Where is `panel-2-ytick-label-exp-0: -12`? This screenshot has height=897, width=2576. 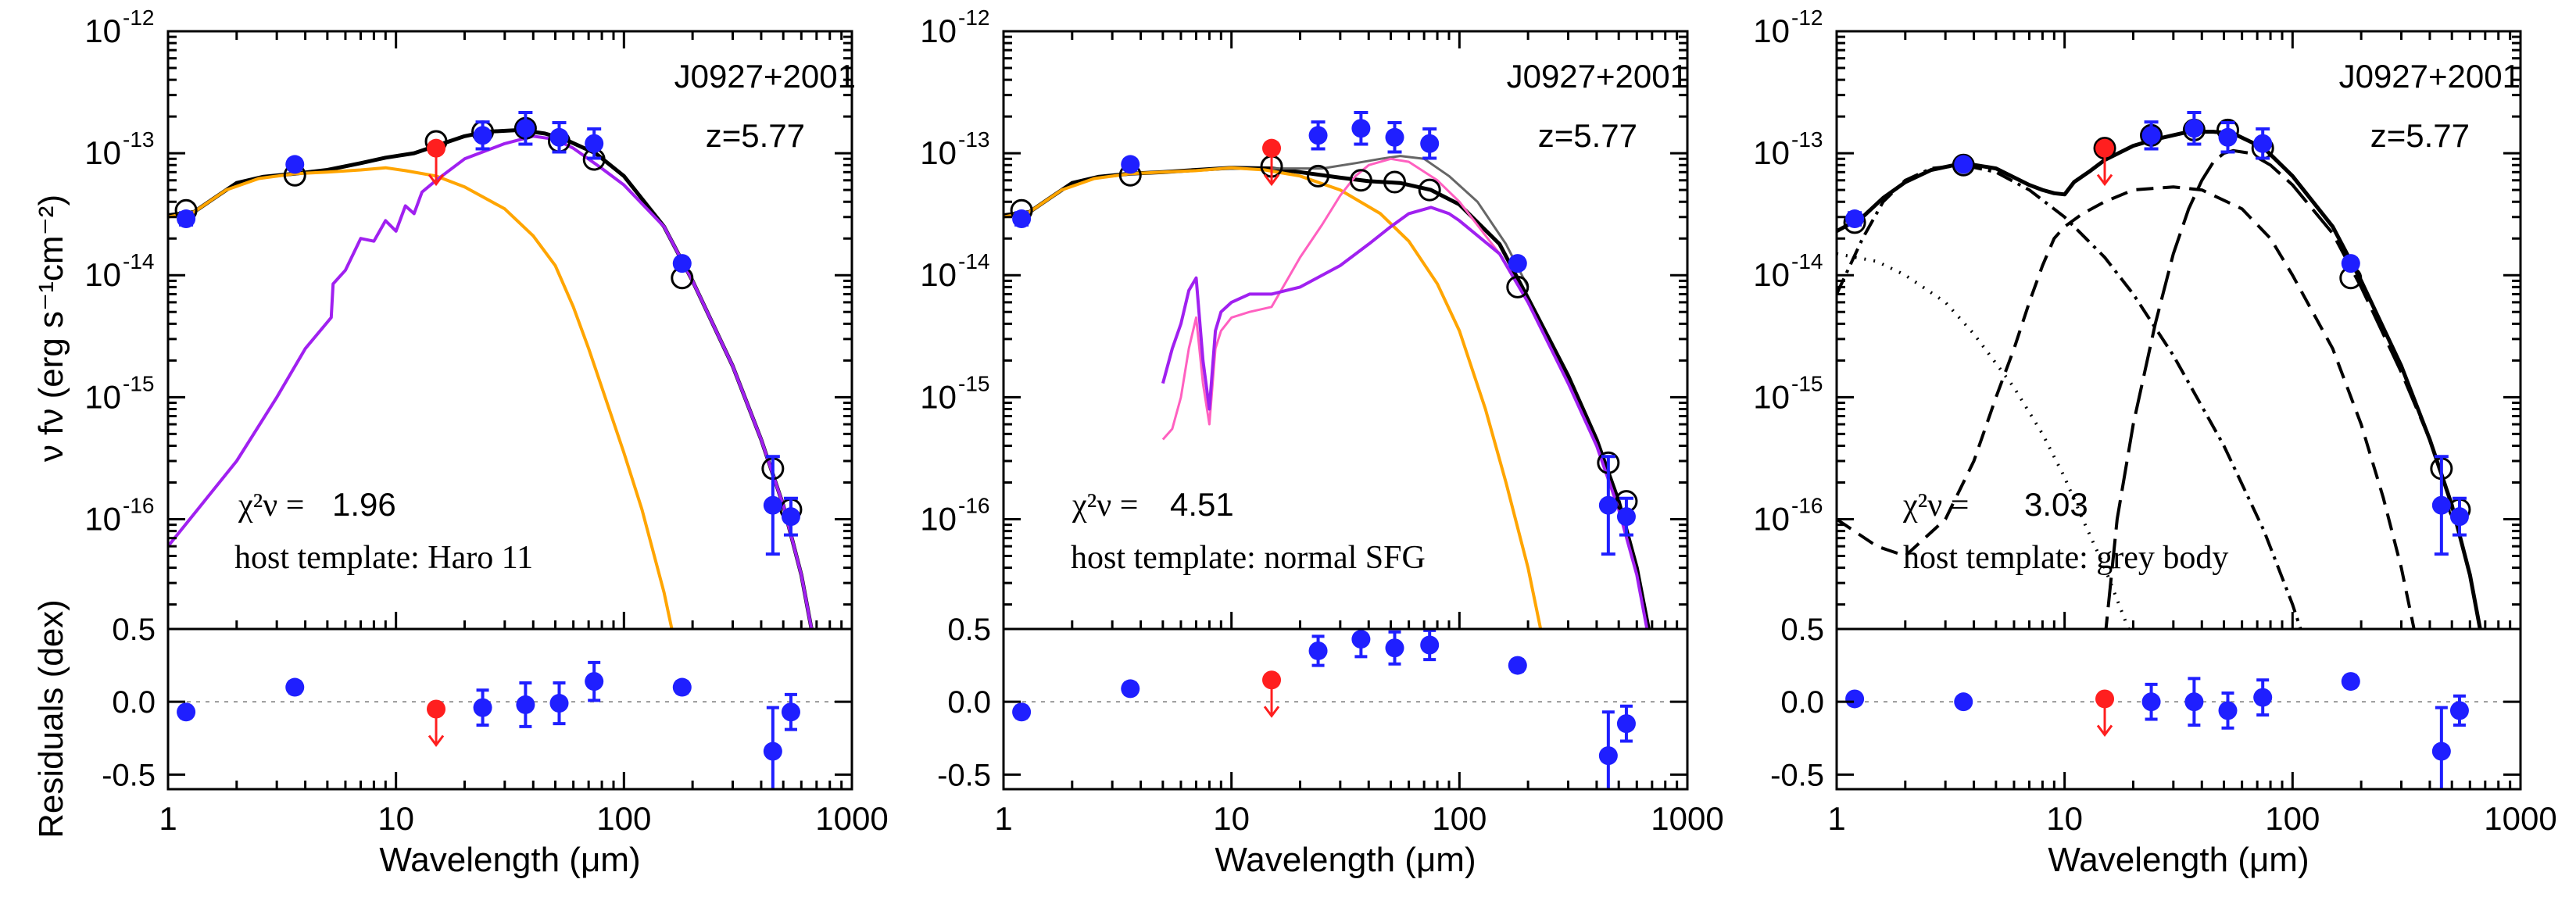 panel-2-ytick-label-exp-0: -12 is located at coordinates (1807, 17).